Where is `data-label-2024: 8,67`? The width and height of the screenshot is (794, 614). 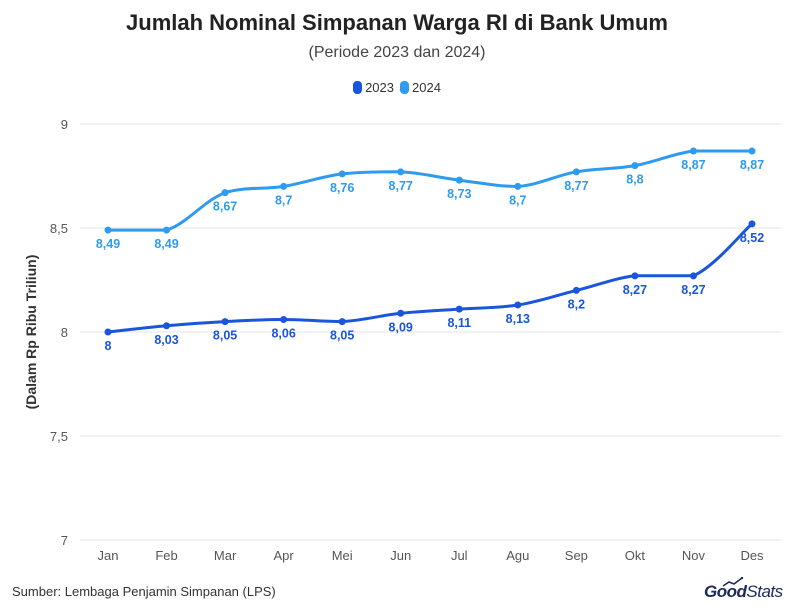
data-label-2024: 8,67 is located at coordinates (225, 207).